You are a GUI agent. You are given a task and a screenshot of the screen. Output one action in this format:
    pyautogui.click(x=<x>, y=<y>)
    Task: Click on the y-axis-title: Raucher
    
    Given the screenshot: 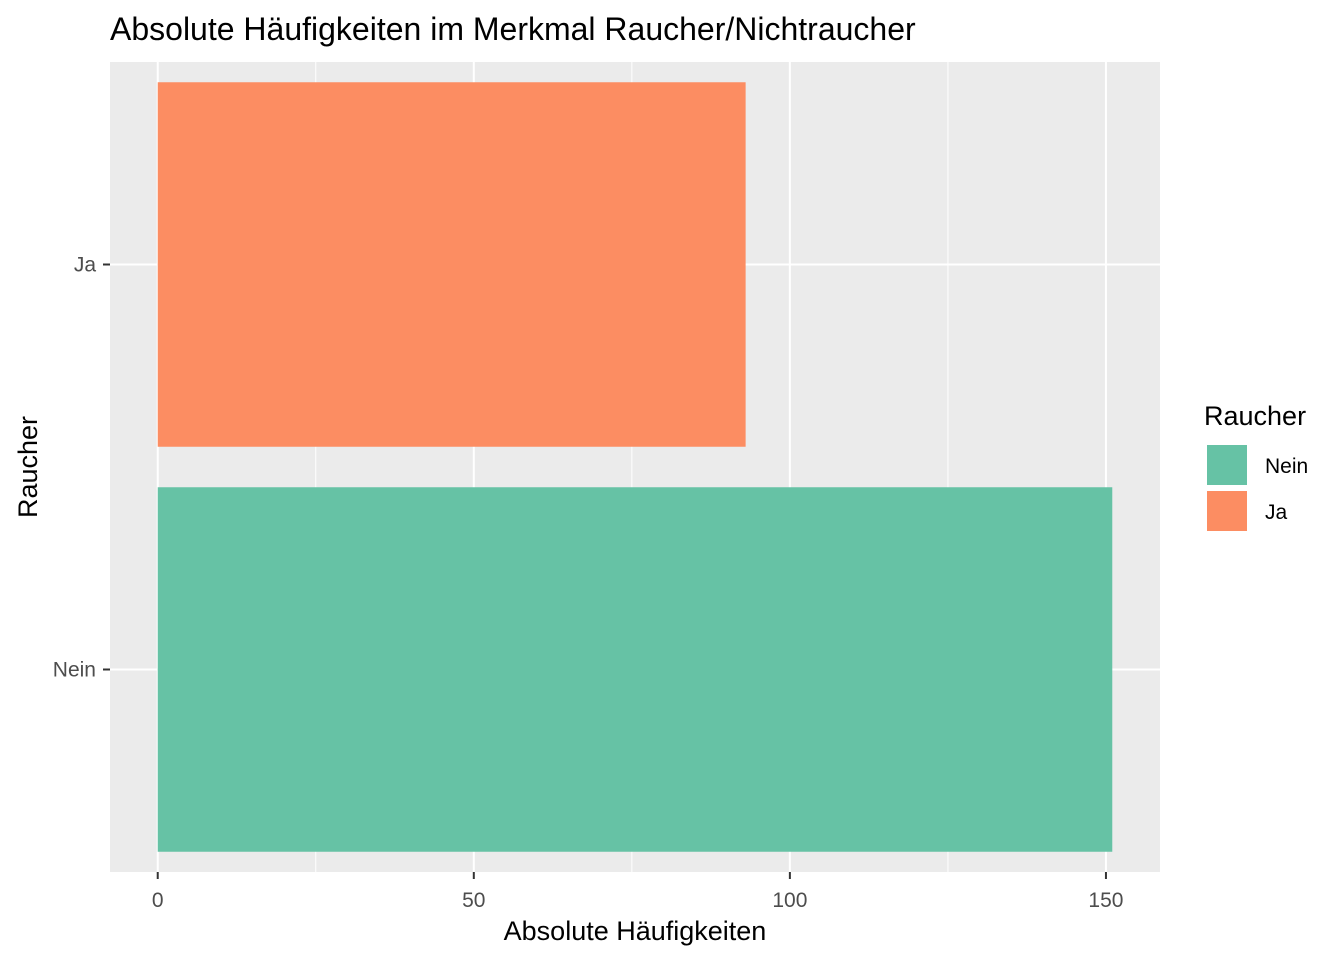 What is the action you would take?
    pyautogui.click(x=28, y=467)
    